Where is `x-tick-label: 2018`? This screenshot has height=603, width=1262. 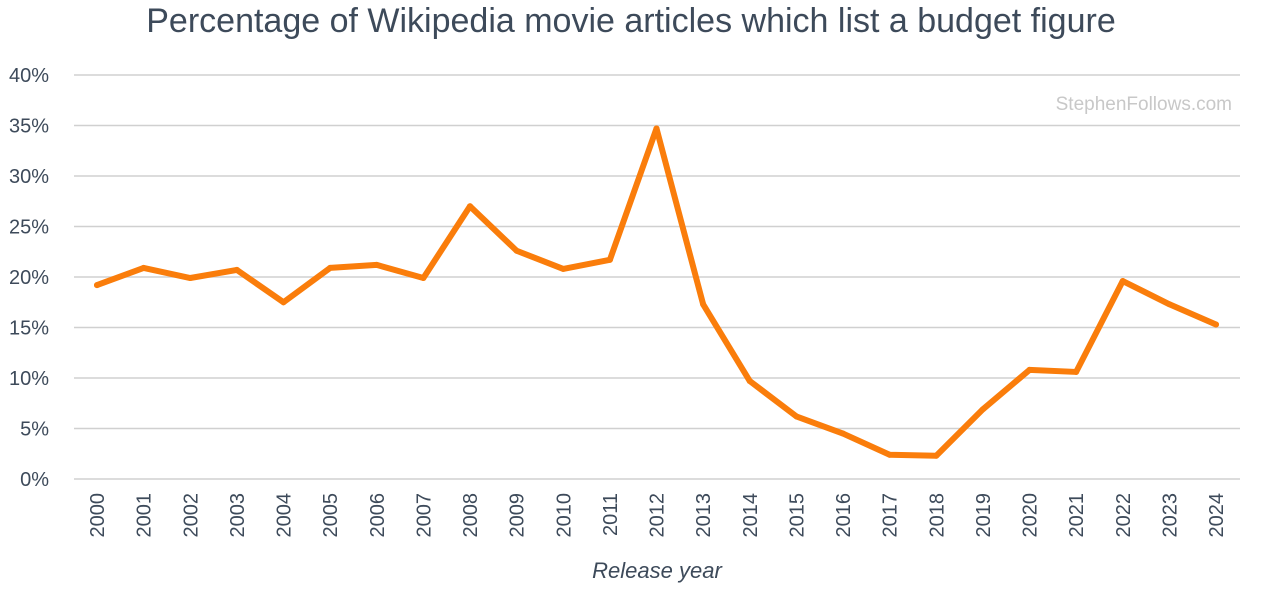
x-tick-label: 2018 is located at coordinates (937, 515).